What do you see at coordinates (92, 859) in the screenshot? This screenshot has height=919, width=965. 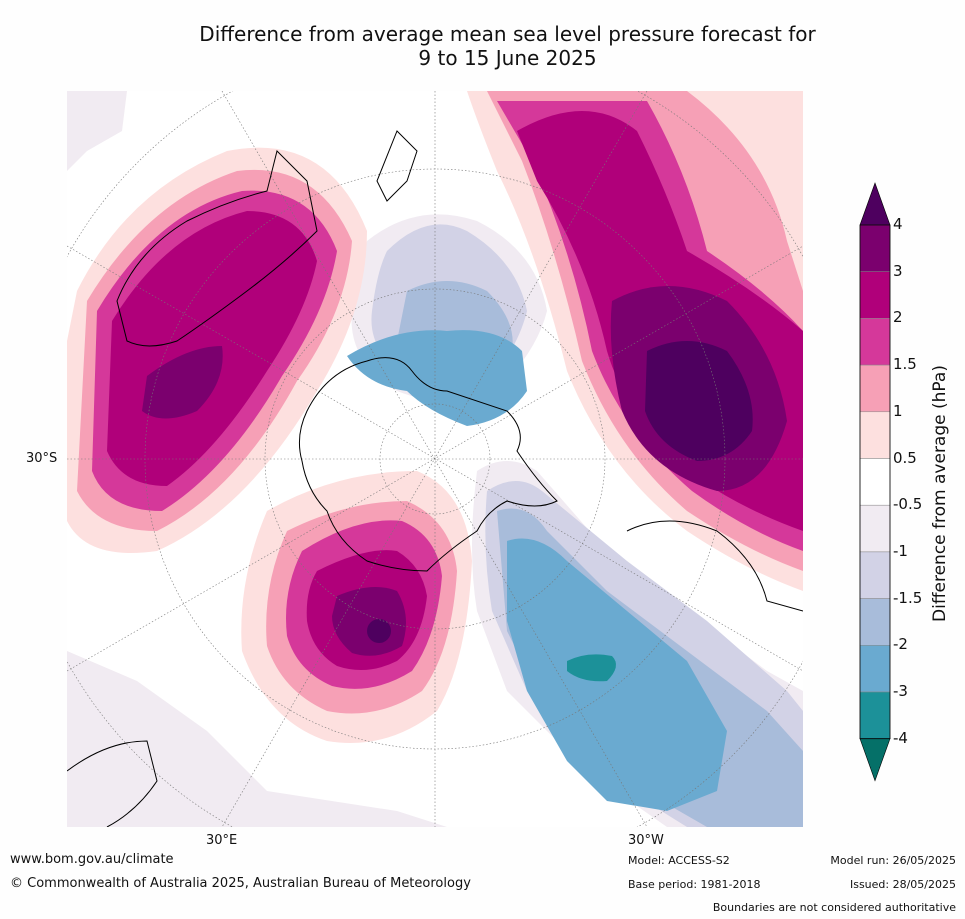 I see `footer-url: www.bom.gov.au/climate` at bounding box center [92, 859].